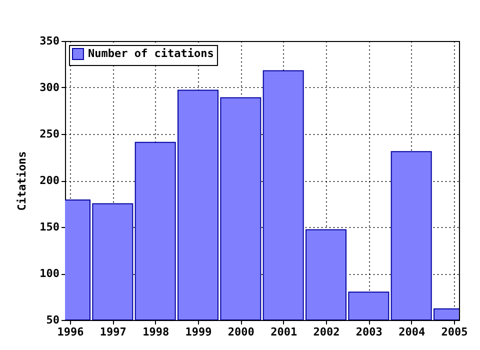 Image resolution: width=480 pixels, height=350 pixels. What do you see at coordinates (50, 134) in the screenshot?
I see `y-tick-label: 250` at bounding box center [50, 134].